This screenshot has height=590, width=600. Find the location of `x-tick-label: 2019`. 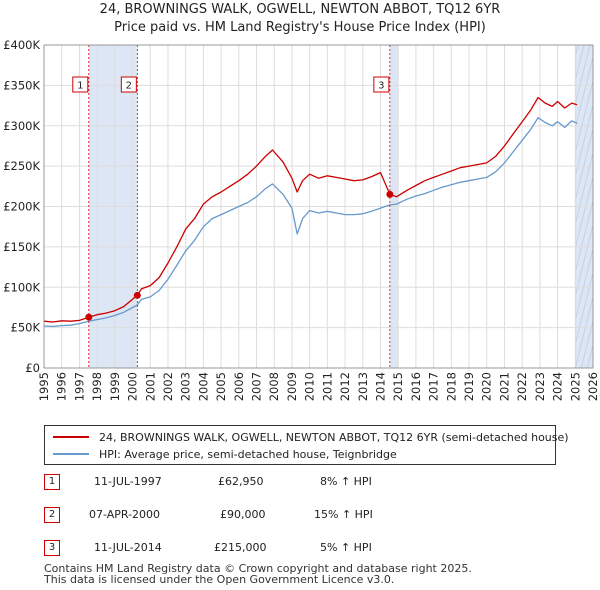

x-tick-label: 2019 is located at coordinates (469, 386).